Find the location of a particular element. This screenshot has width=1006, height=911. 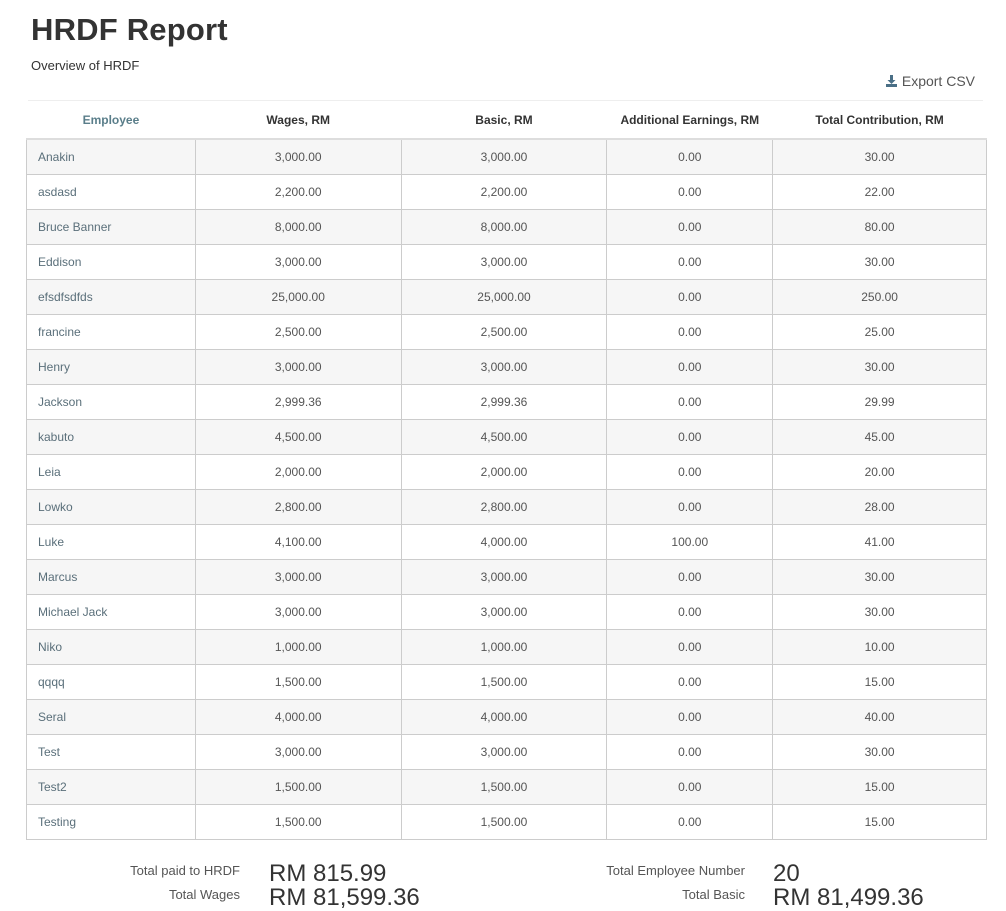

cell-employee: asdasd is located at coordinates (111, 192).